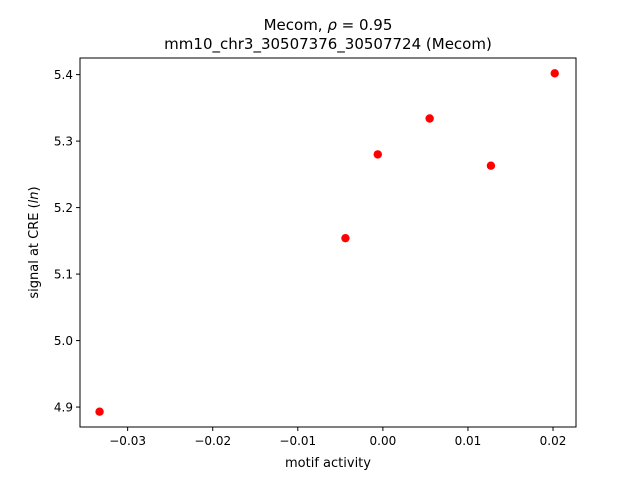 The height and width of the screenshot is (480, 640). What do you see at coordinates (34, 250) in the screenshot?
I see `y-axis-label-prefix: signal at CRE (` at bounding box center [34, 250].